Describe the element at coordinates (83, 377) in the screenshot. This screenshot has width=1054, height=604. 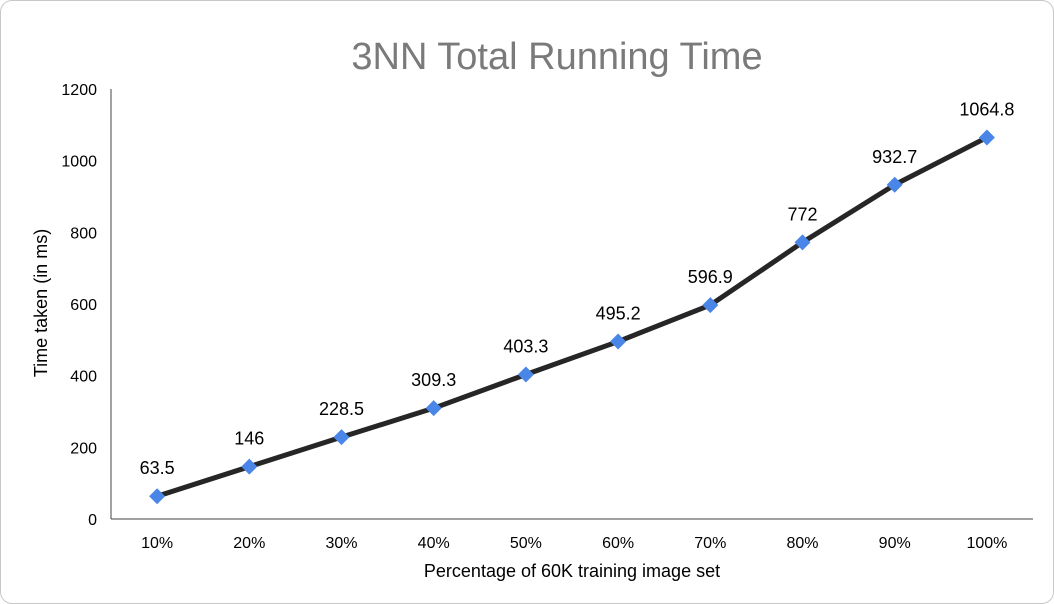
I see `y-tick-label: 400` at that location.